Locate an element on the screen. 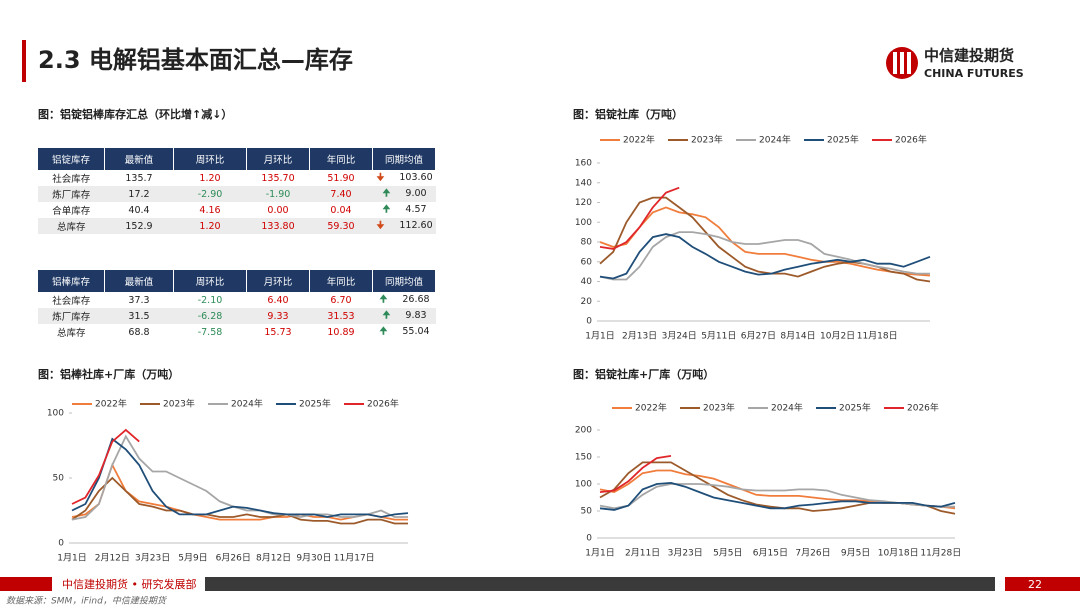  table-cell: 9.33 is located at coordinates (278, 316).